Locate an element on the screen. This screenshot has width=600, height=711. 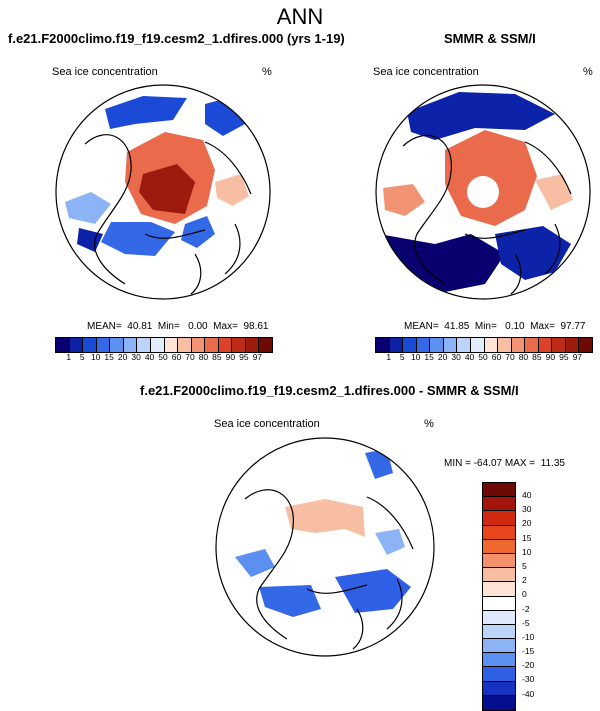
diff-colorbar-tick-label: -10 is located at coordinates (528, 636).